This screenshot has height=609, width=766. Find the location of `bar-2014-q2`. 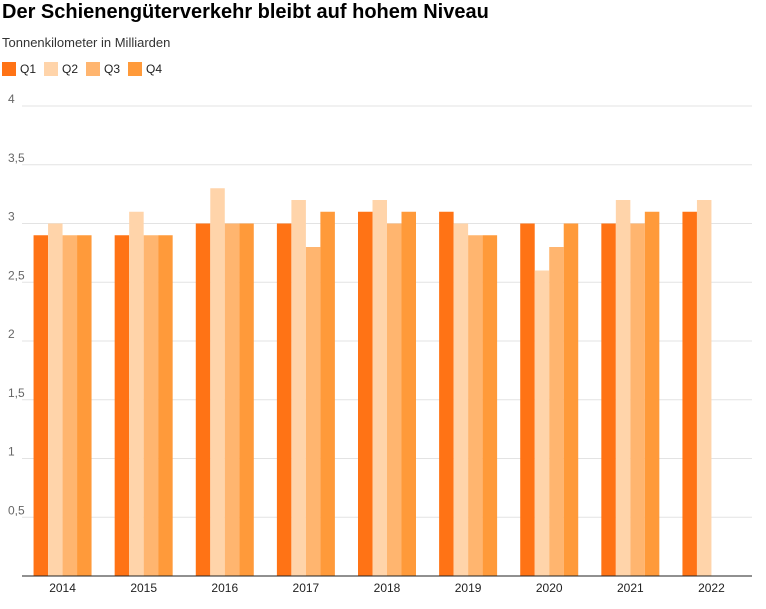

bar-2014-q2 is located at coordinates (55, 399).